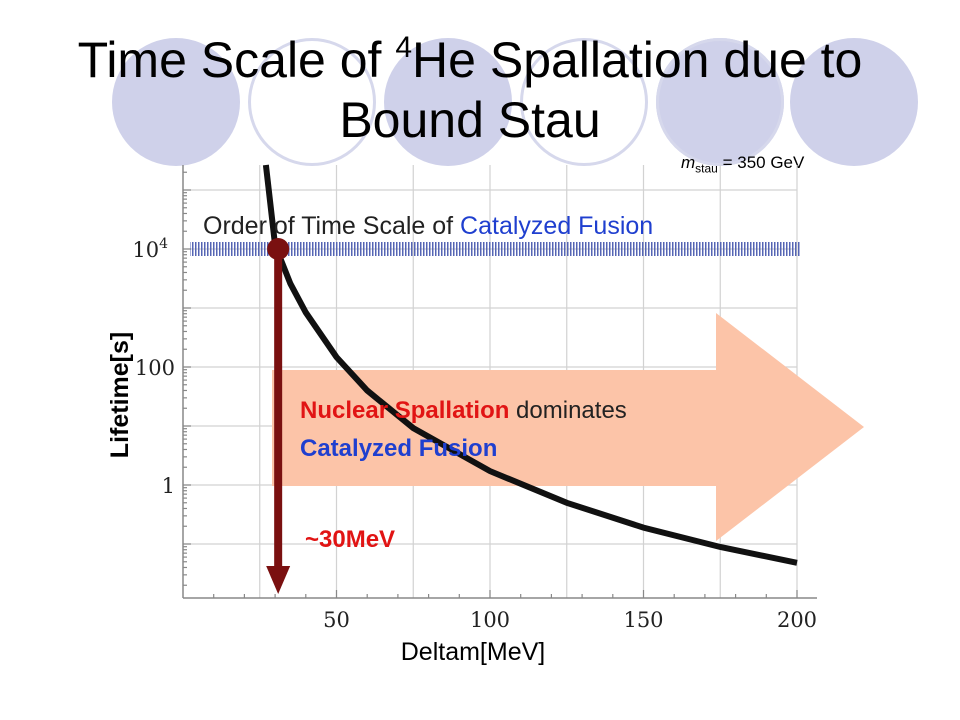  I want to click on marker-point, so click(278, 249).